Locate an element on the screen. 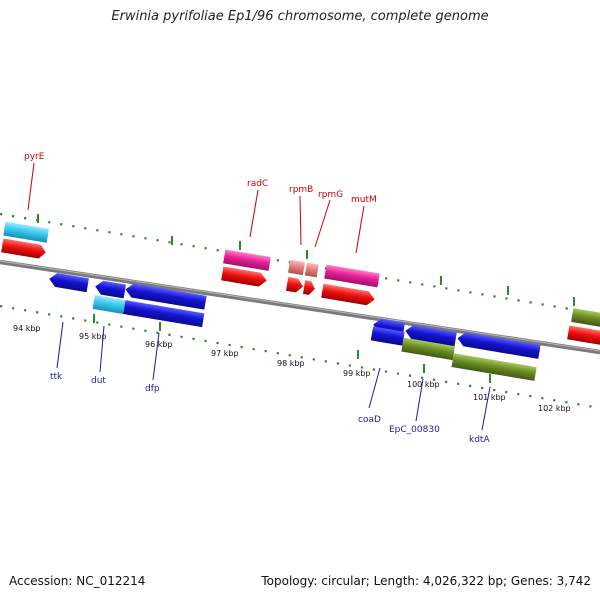  gene-labels-top: pyrE radC rpmB rpmG mutM is located at coordinates (200, 178).